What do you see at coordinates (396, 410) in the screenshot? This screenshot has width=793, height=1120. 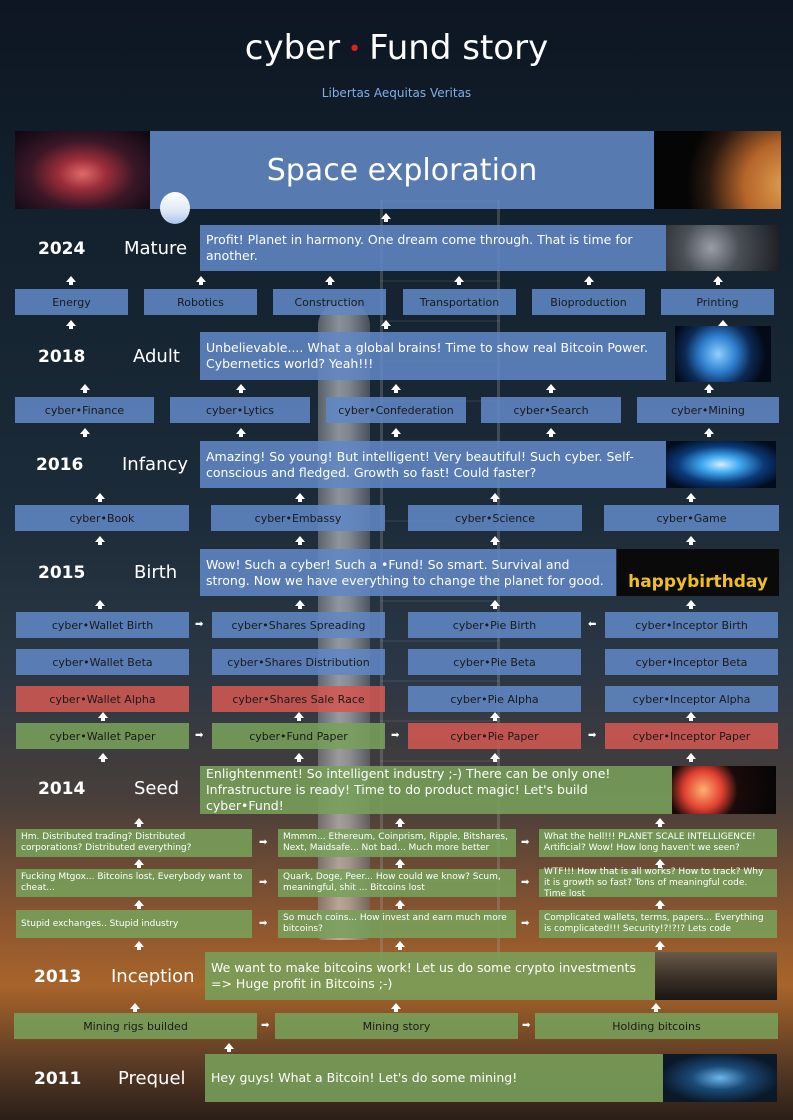 I see `box-cyber-confederation: cyber•Confederation` at bounding box center [396, 410].